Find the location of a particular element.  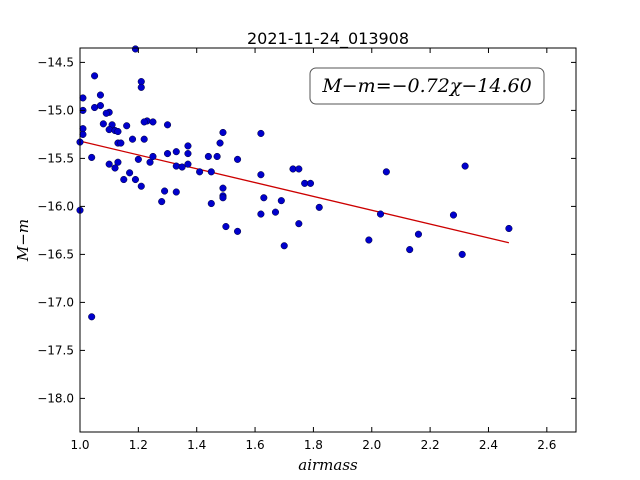

x-axis-label: airmass is located at coordinates (328, 465).